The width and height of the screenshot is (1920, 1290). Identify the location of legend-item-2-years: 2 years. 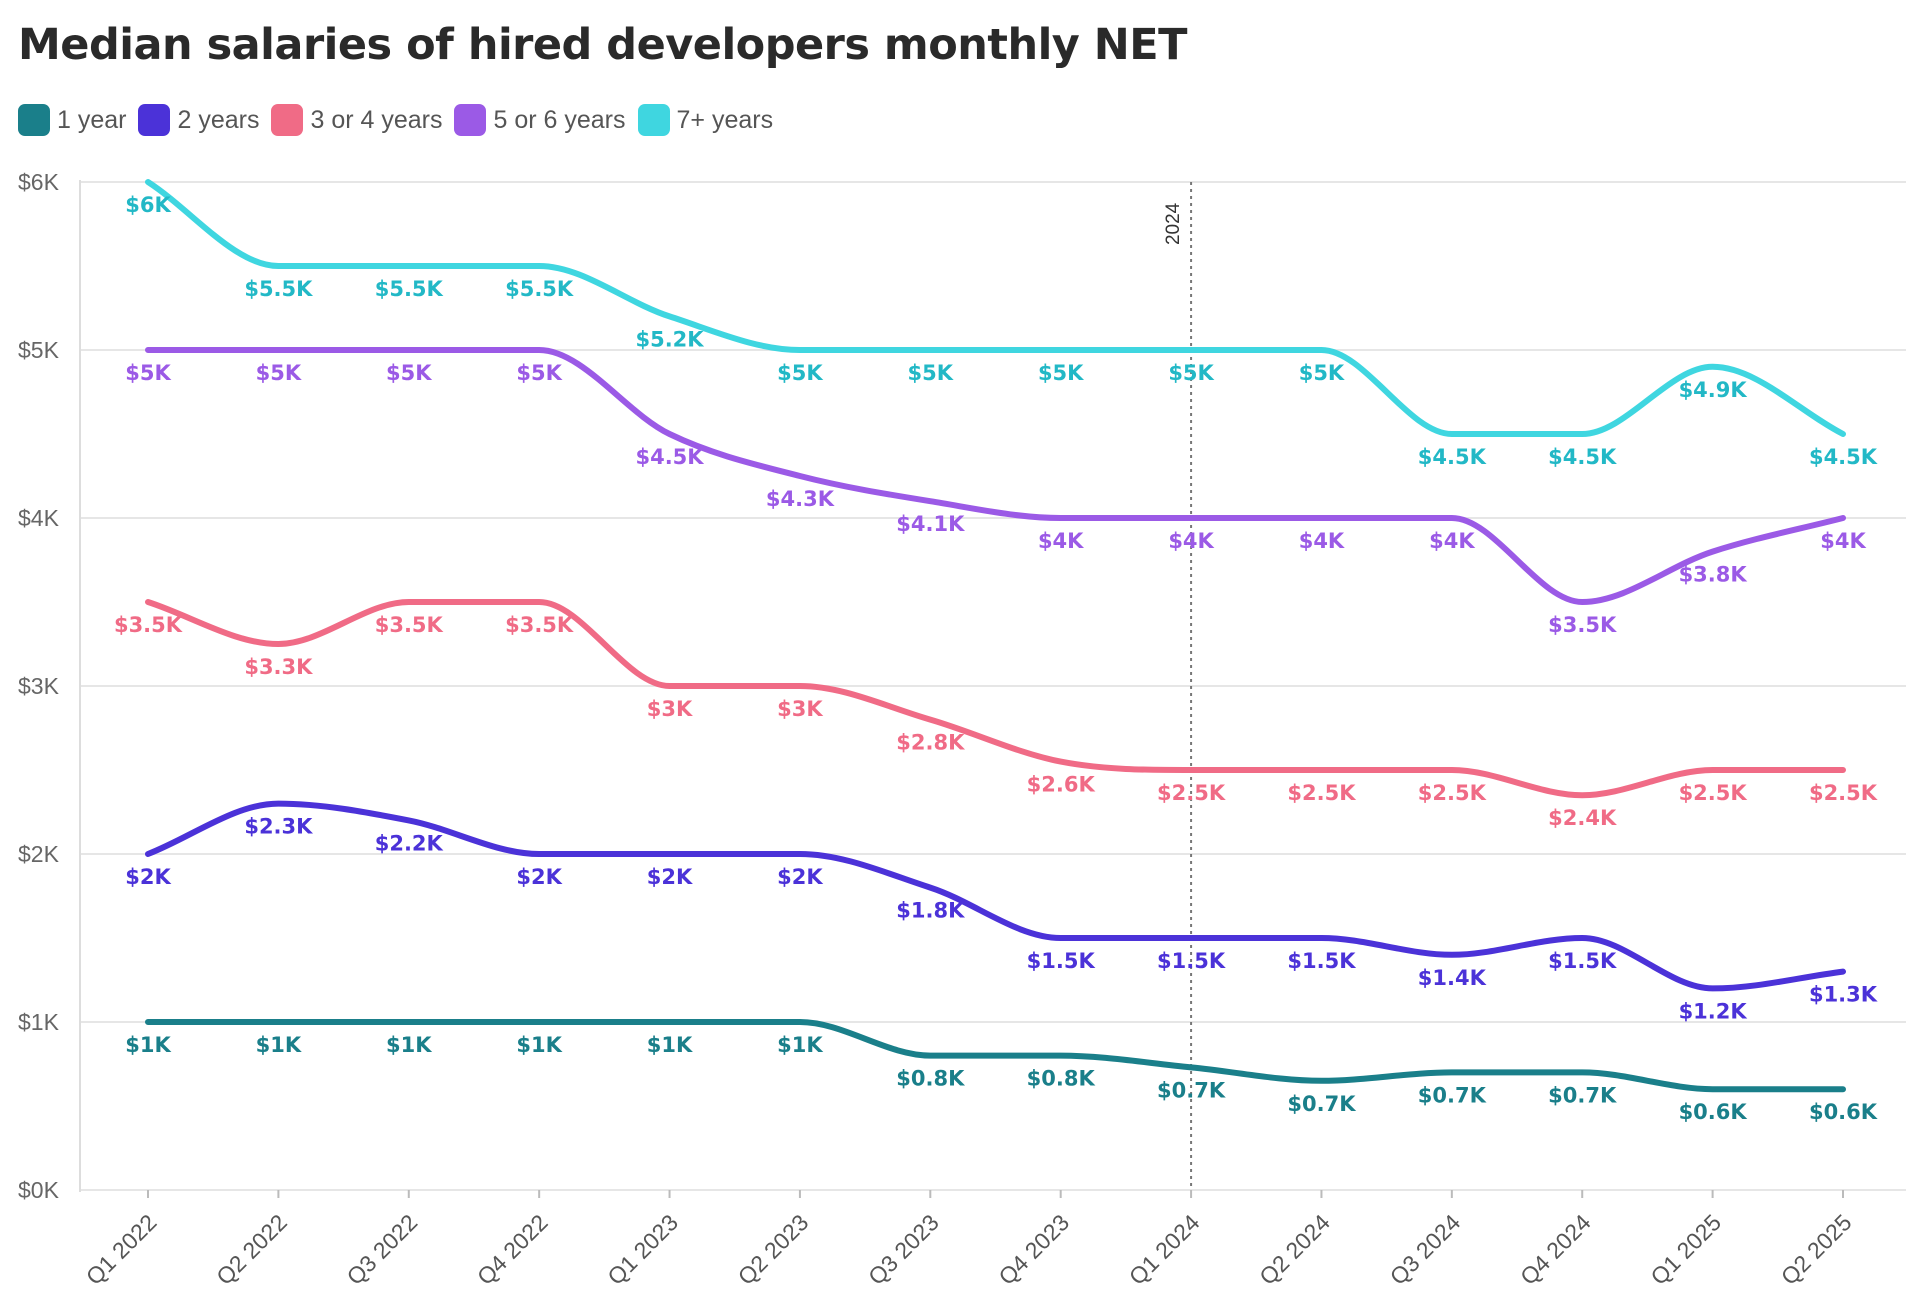
(198, 120).